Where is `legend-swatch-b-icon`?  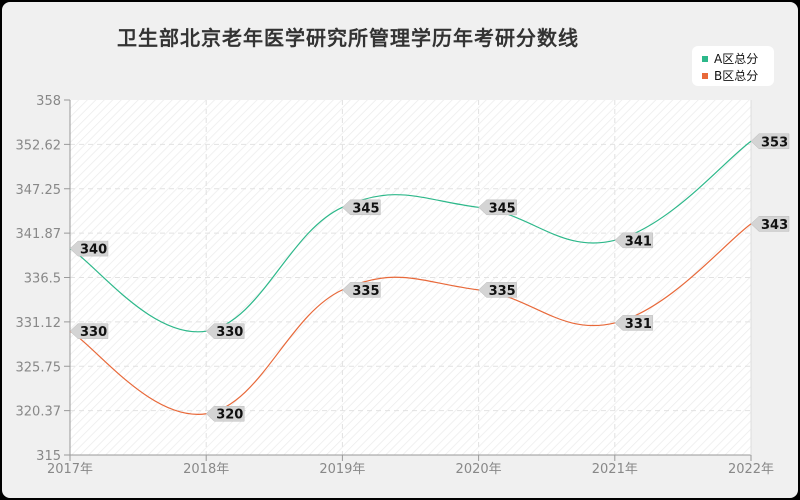 legend-swatch-b-icon is located at coordinates (705, 75).